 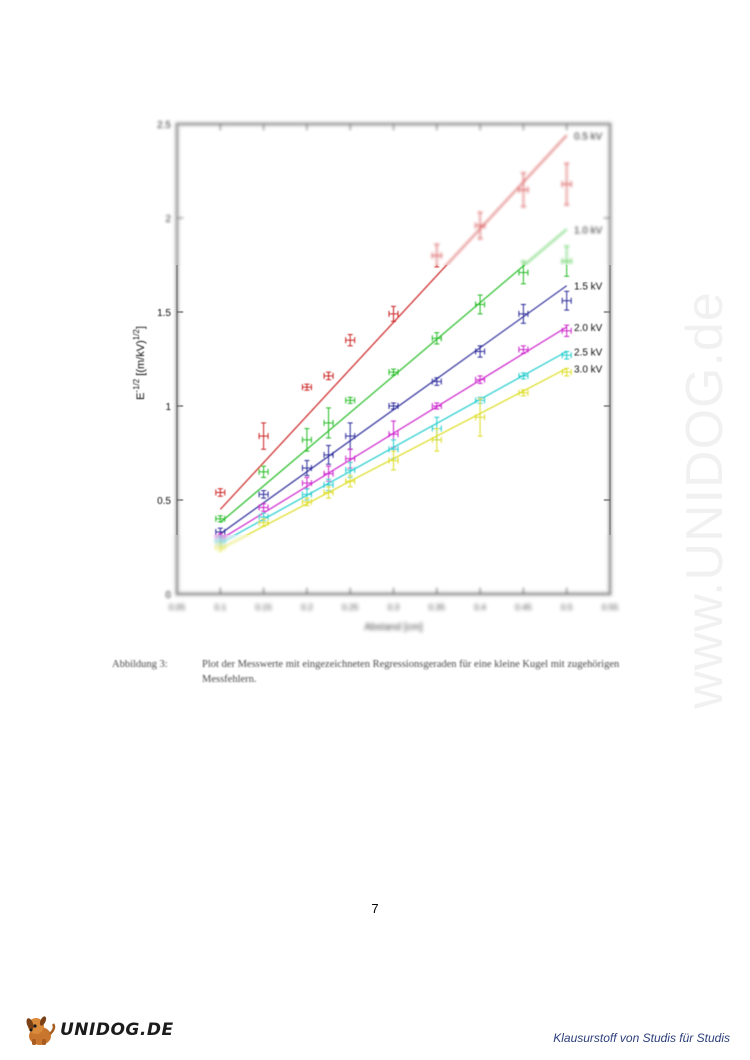 I want to click on x-tick-label: 0.25, so click(x=350, y=607).